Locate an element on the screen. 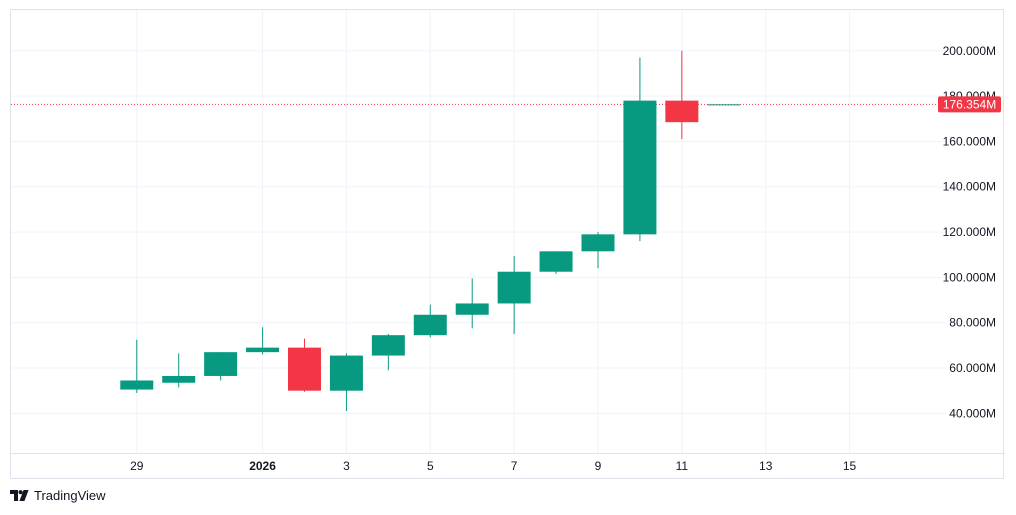 The width and height of the screenshot is (1016, 515). last-price-label: 176.354M is located at coordinates (969, 104).